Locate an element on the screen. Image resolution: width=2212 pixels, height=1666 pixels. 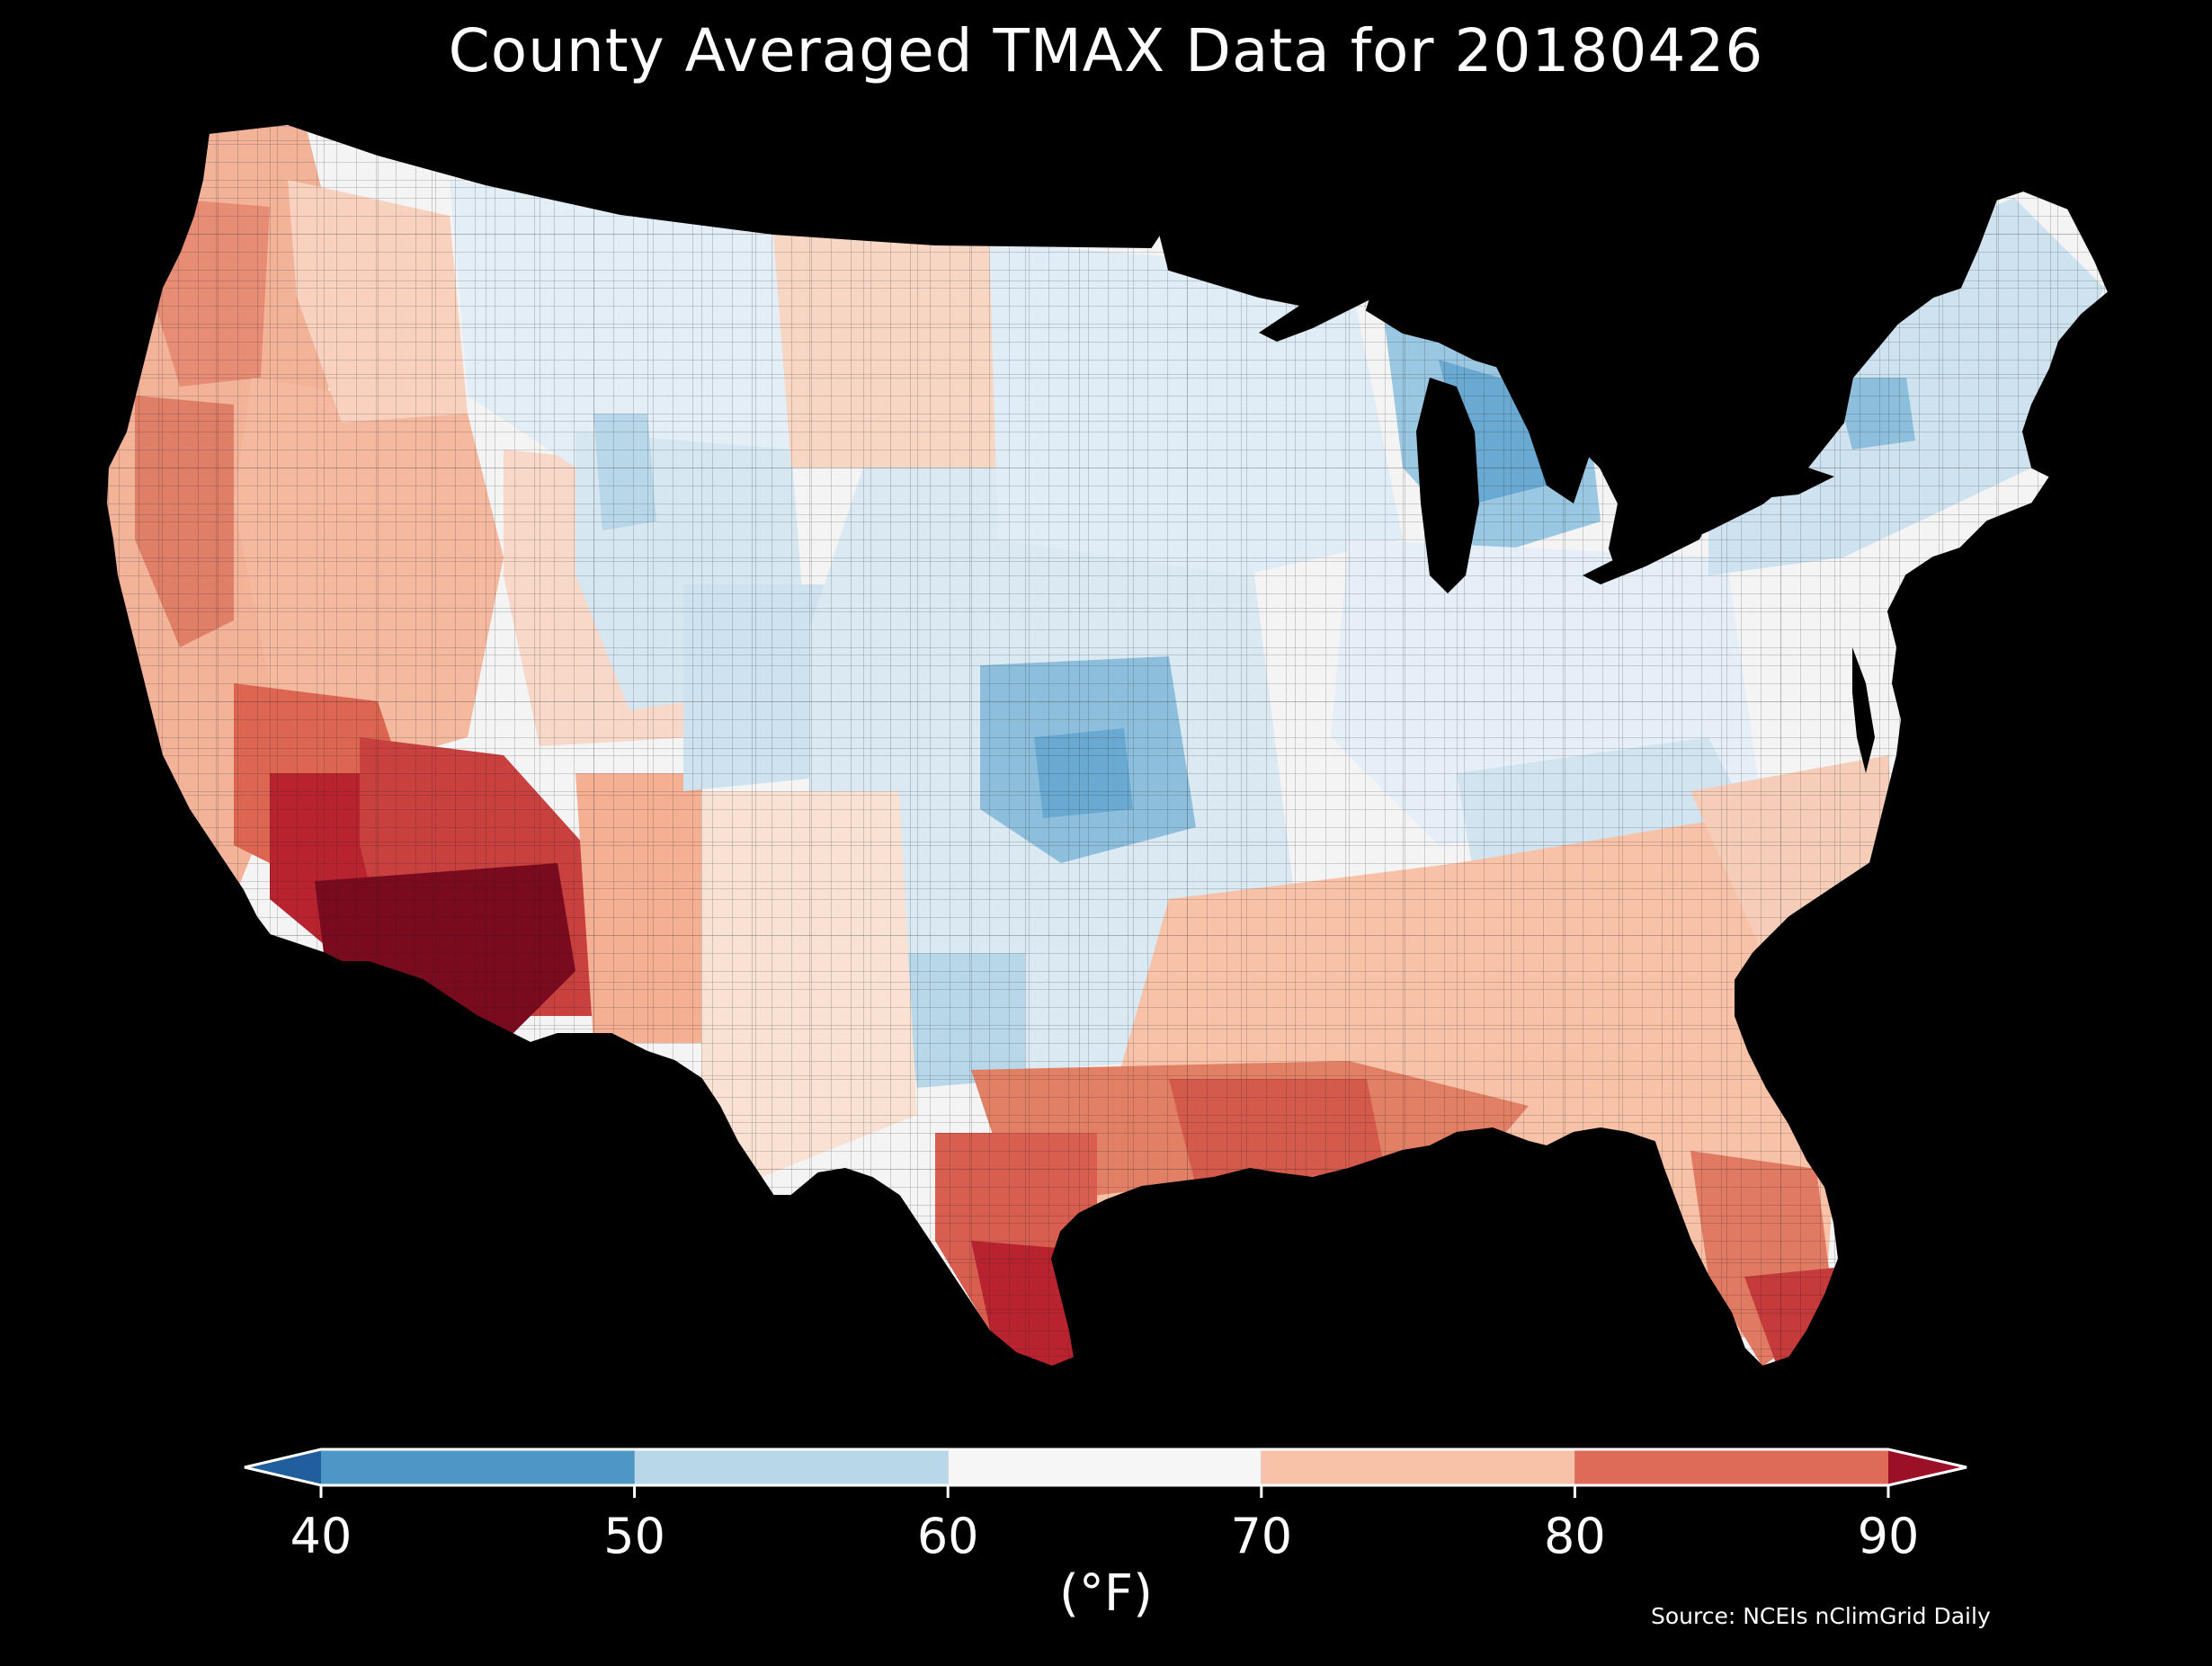
source-note: Source: NCEIs nClimGrid Daily is located at coordinates (1821, 1616).